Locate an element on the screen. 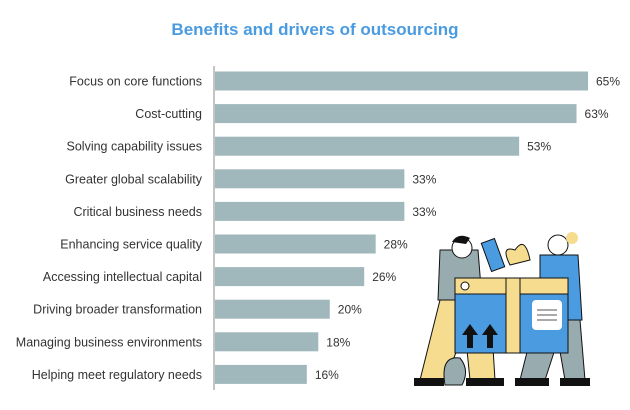 The width and height of the screenshot is (630, 410). category-label: Driving broader transformation is located at coordinates (117, 310).